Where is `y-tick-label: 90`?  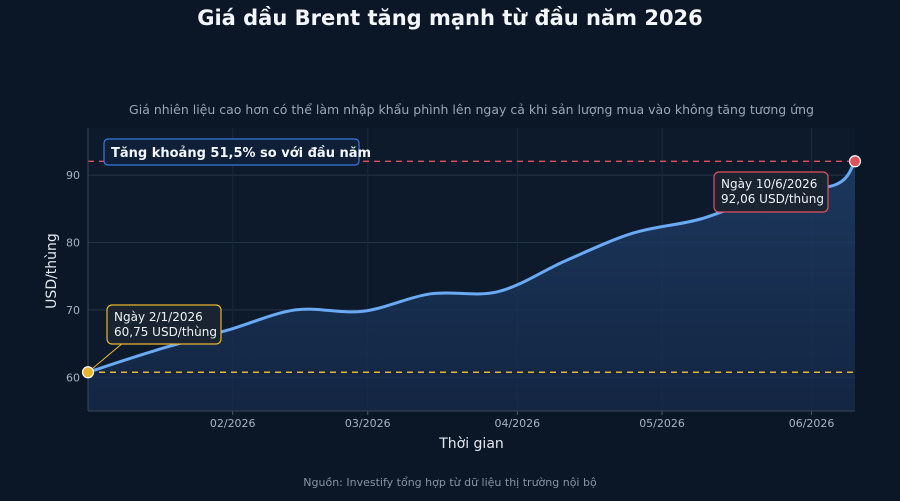
y-tick-label: 90 is located at coordinates (73, 175).